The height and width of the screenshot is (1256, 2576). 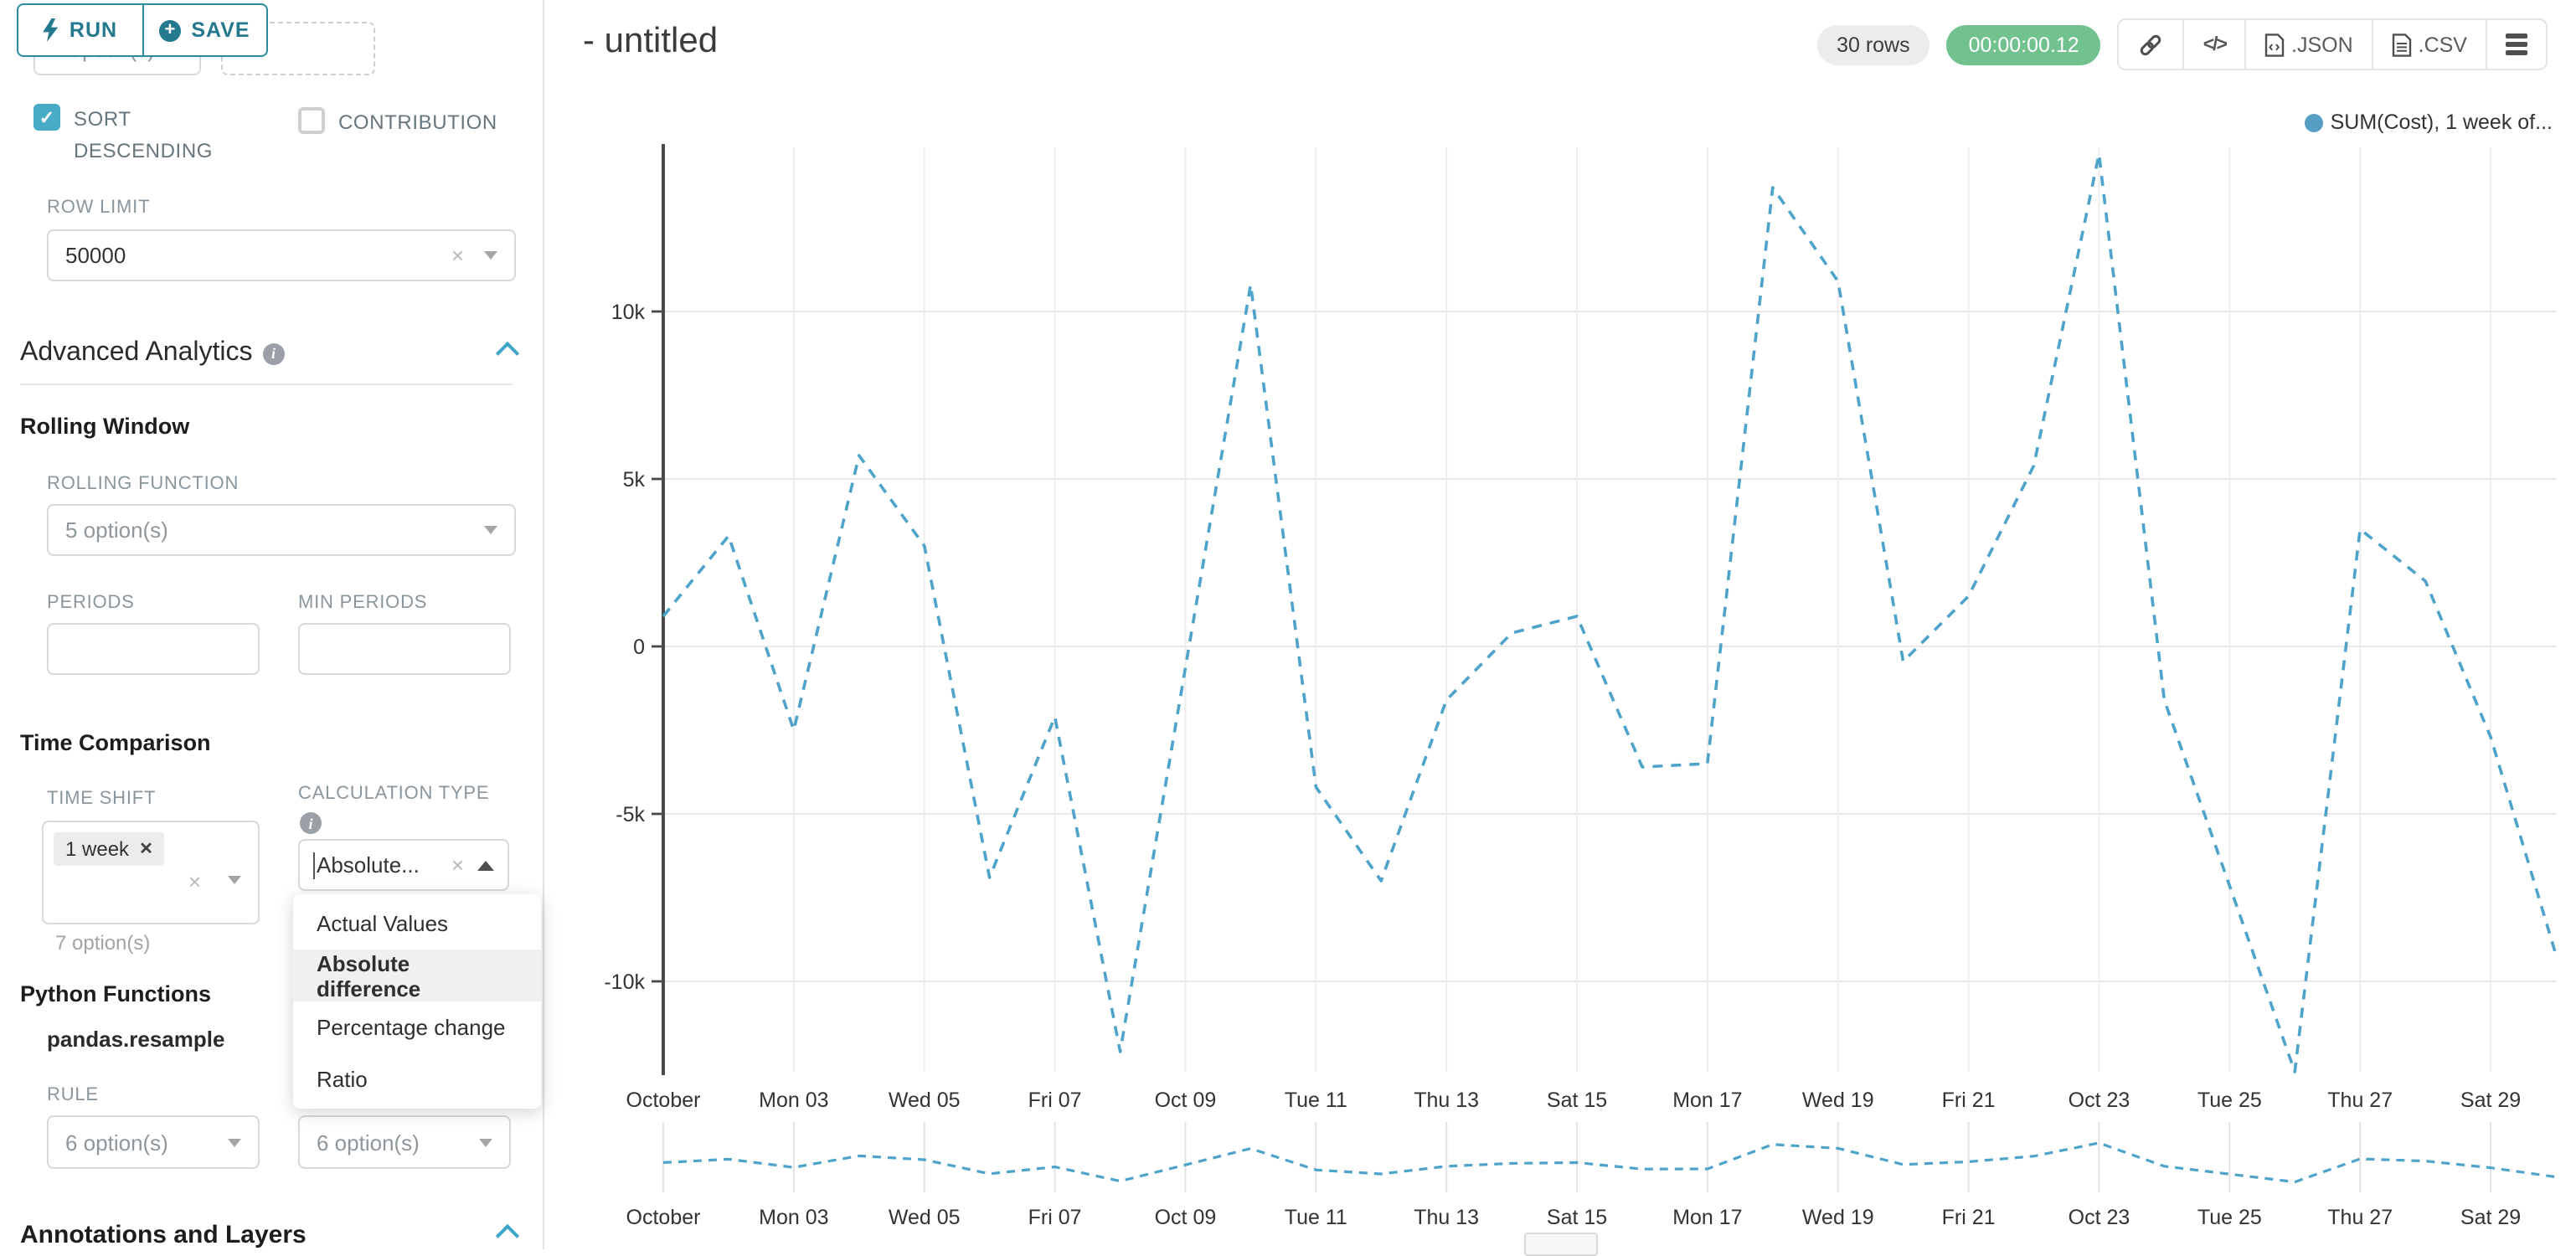 I want to click on rule-value-2: 6 option(s), so click(x=368, y=1142).